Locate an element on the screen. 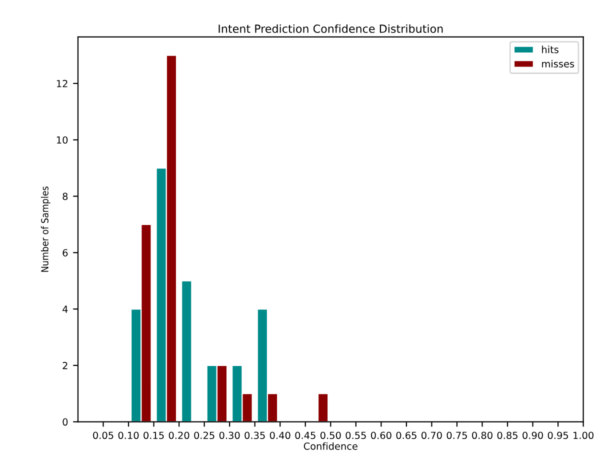 The height and width of the screenshot is (456, 614). x-tick-label: 0.30 is located at coordinates (229, 436).